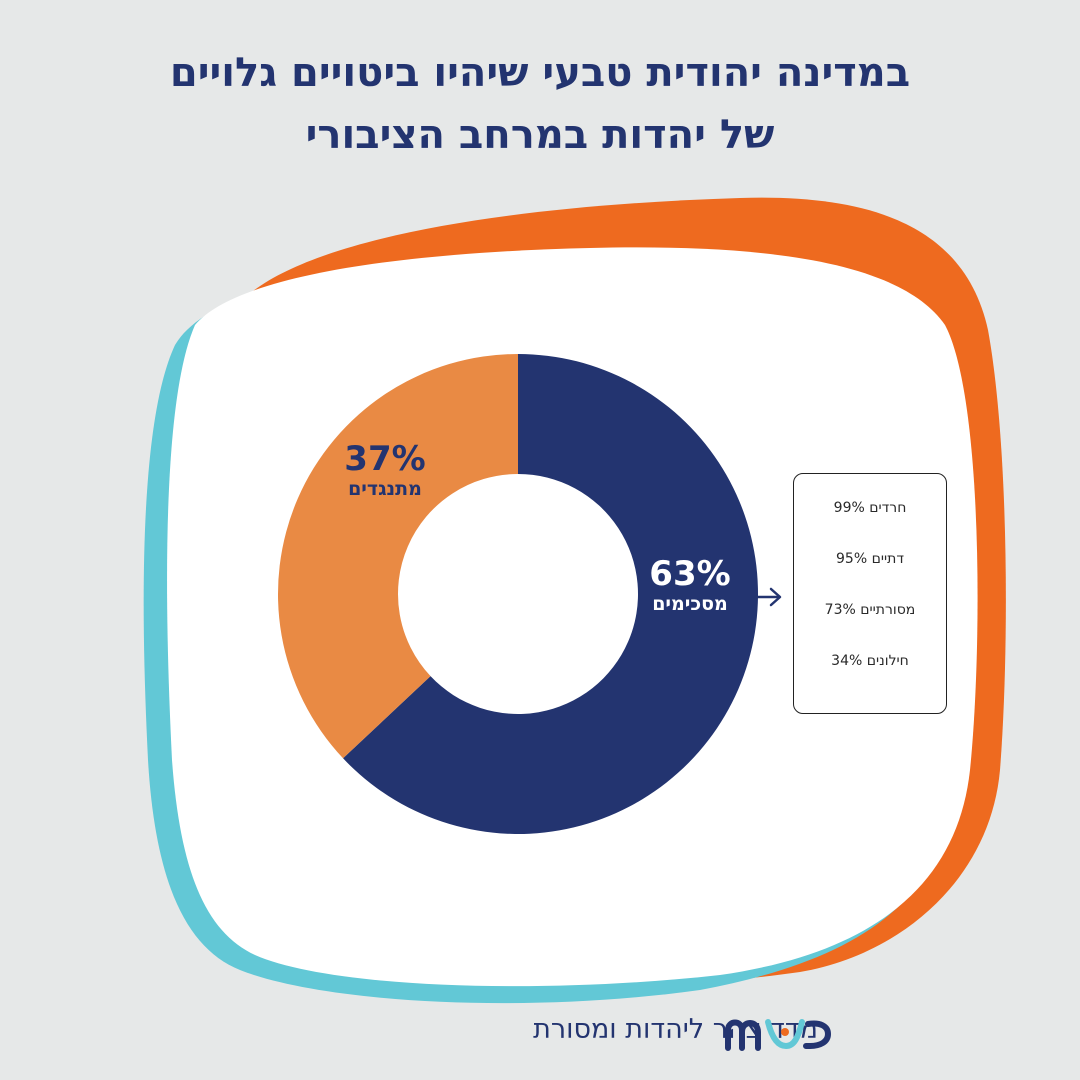  Describe the element at coordinates (870, 559) in the screenshot. I see `breakdown-item: דתיים 95%` at that location.